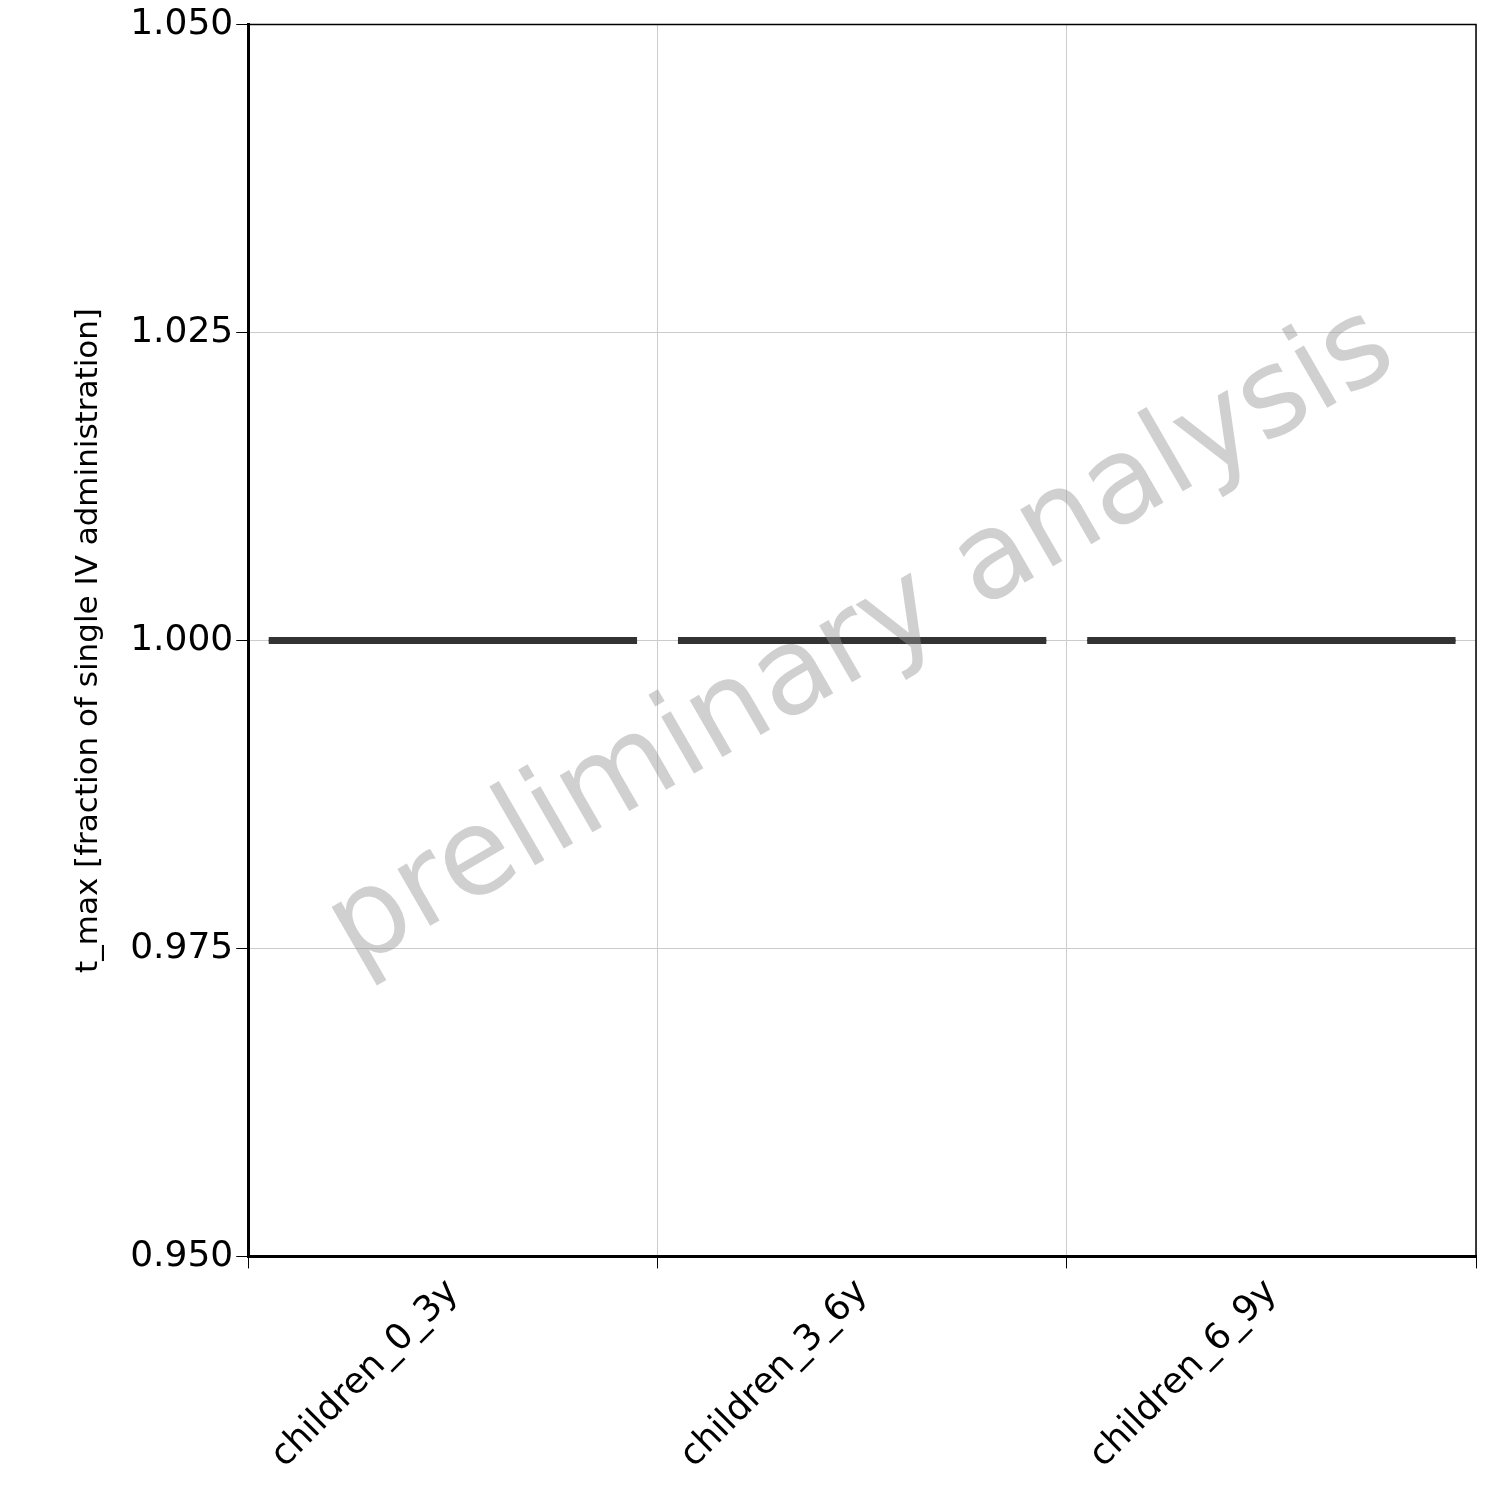 The image size is (1500, 1500). What do you see at coordinates (182, 21) in the screenshot?
I see `y-tick-label: 1.050` at bounding box center [182, 21].